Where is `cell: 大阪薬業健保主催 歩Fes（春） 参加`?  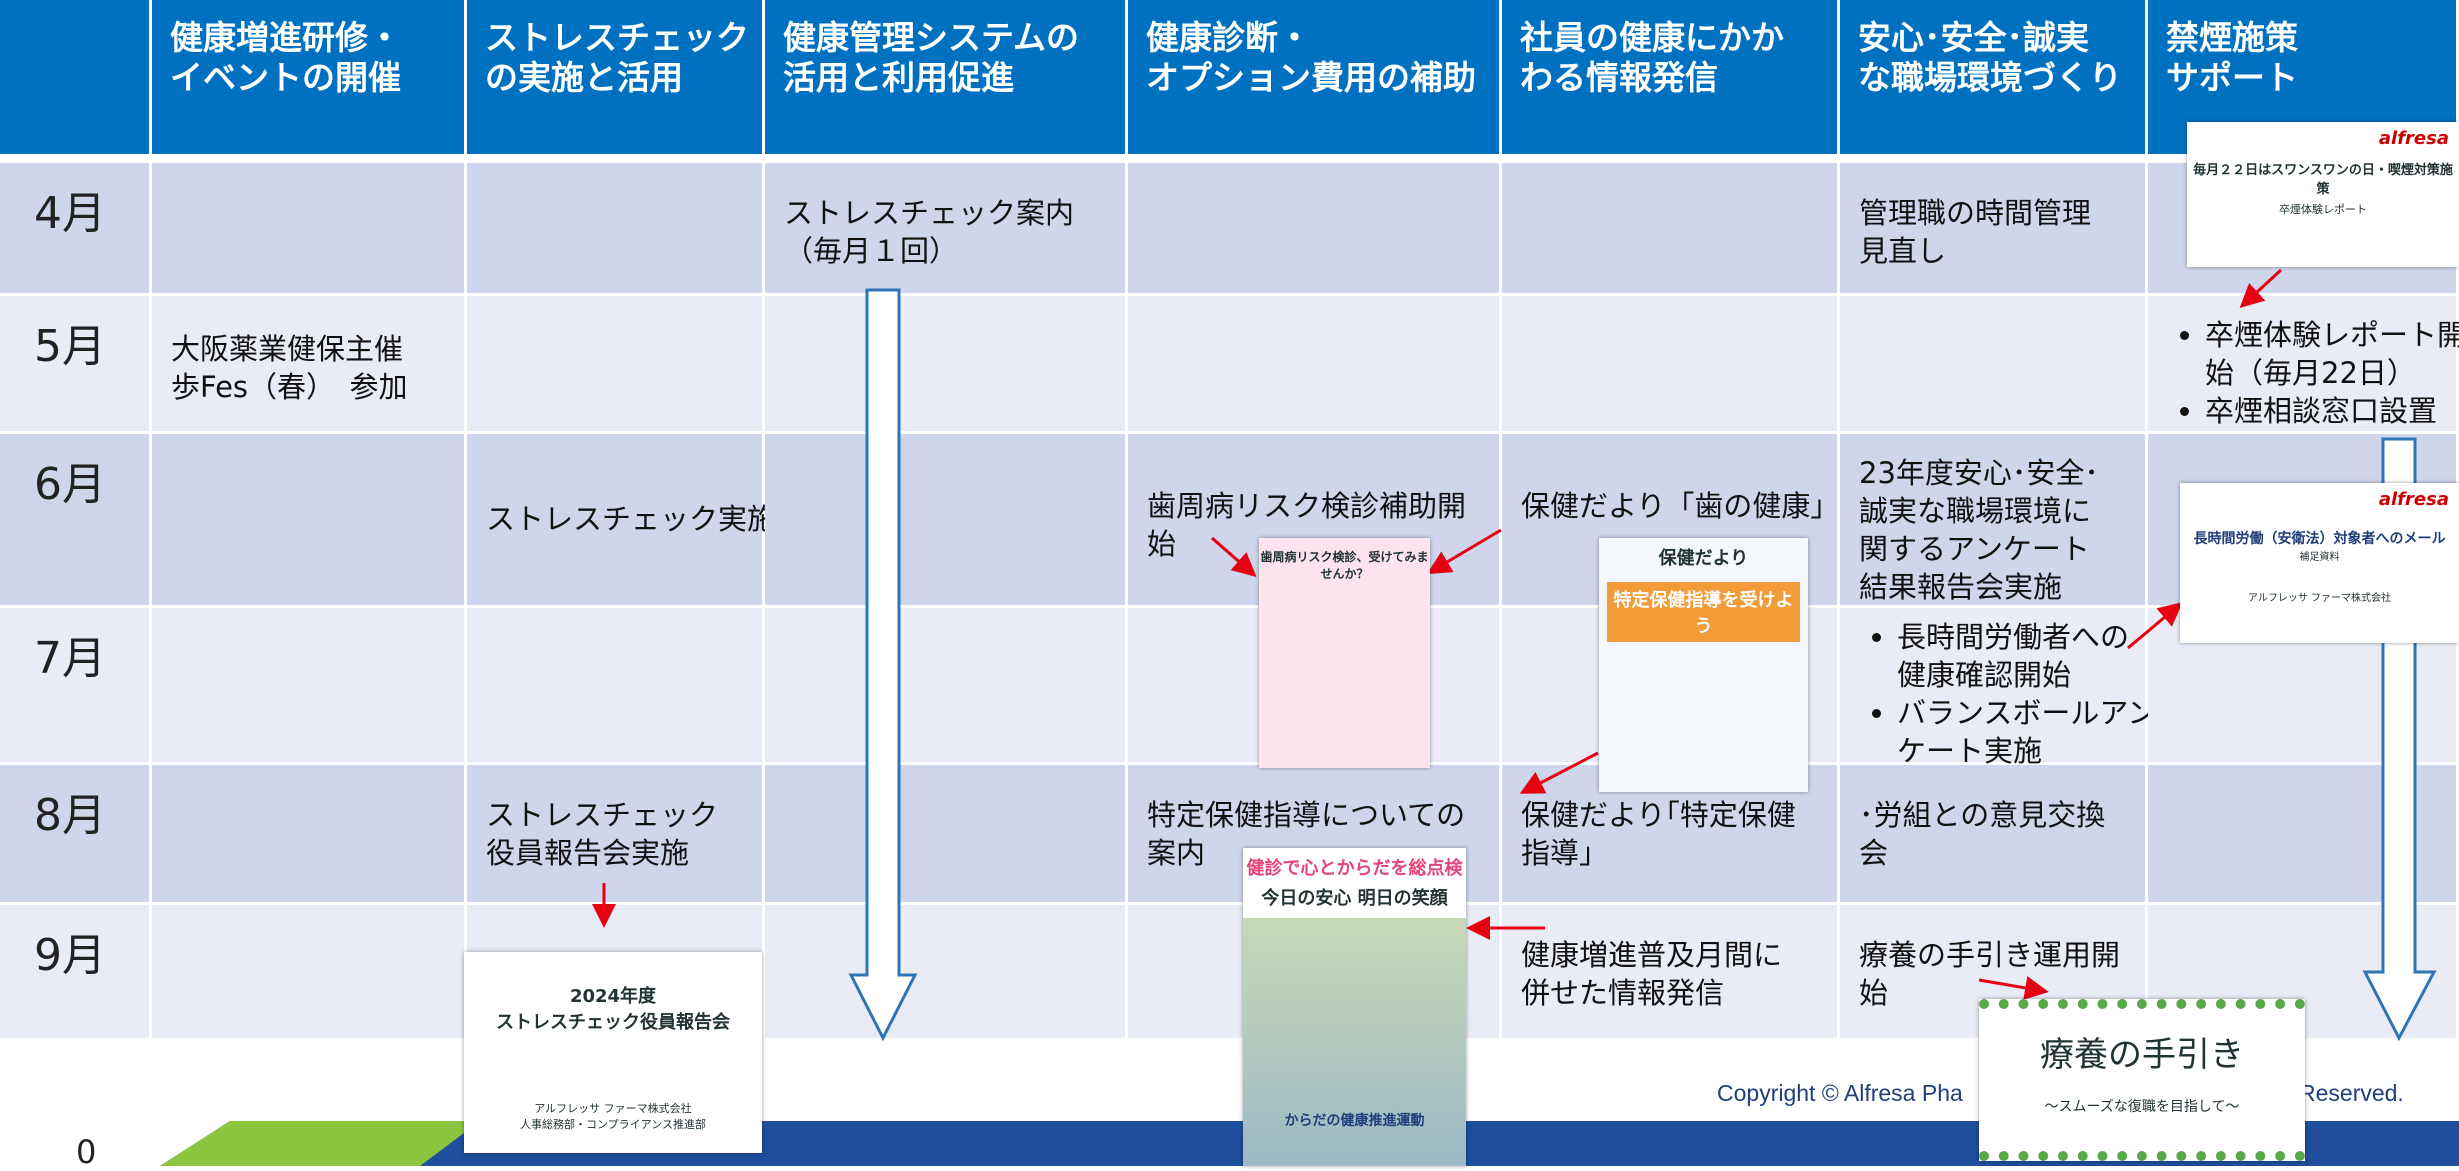 cell: 大阪薬業健保主催 歩Fes（春） 参加 is located at coordinates (308, 363).